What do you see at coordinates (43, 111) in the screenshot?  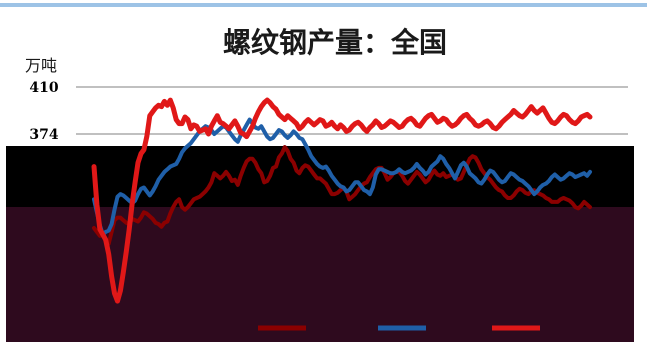 I see `y-tick-labels: 374 410` at bounding box center [43, 111].